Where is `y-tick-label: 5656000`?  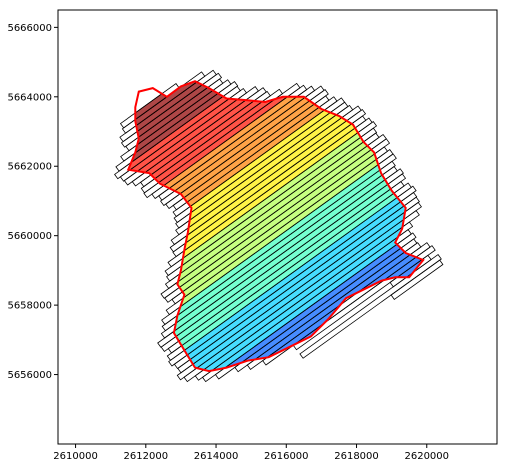 y-tick-label: 5656000 is located at coordinates (29, 375).